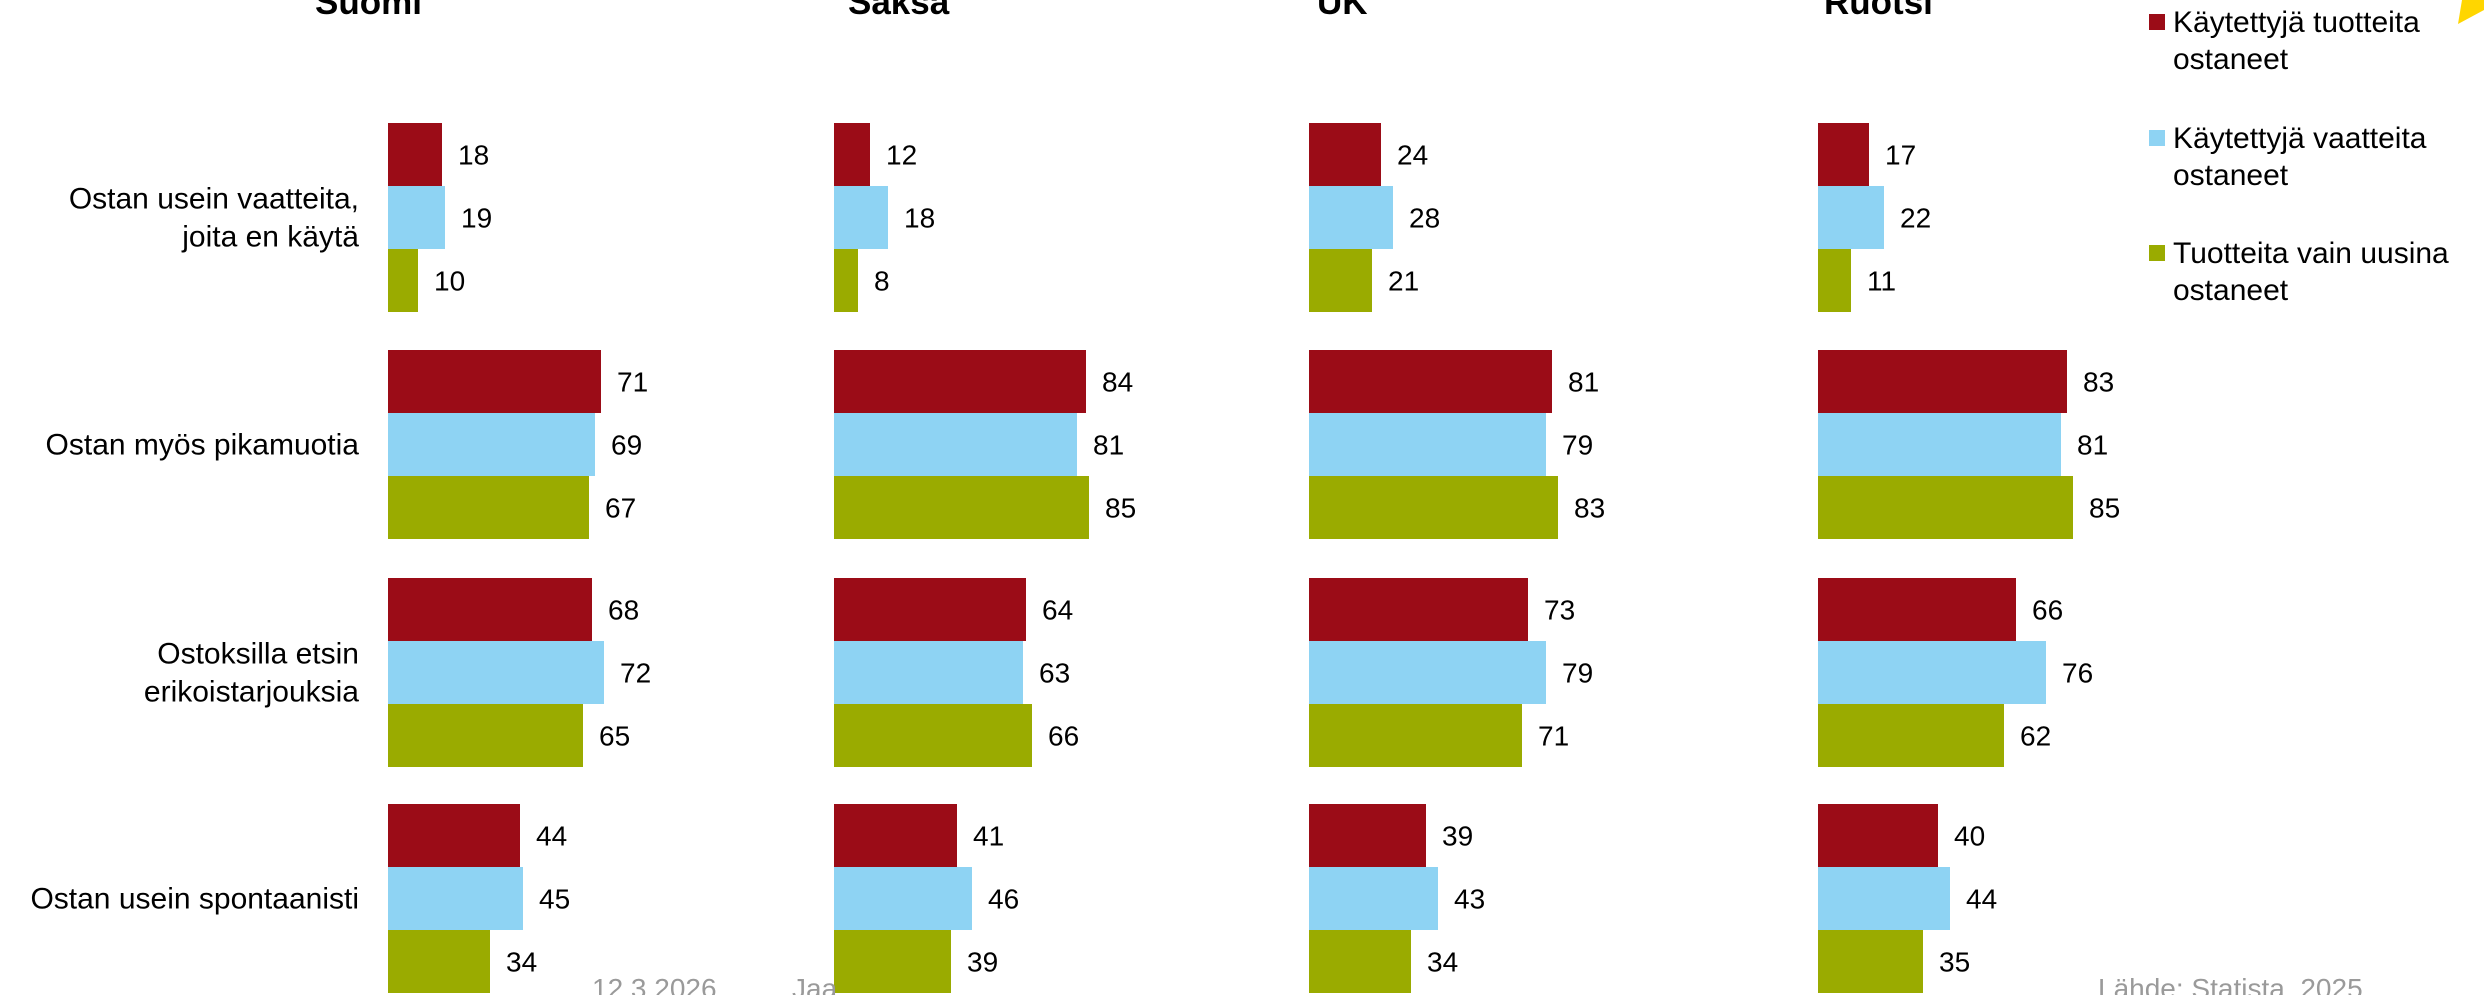 This screenshot has width=2484, height=995. Describe the element at coordinates (1057, 610) in the screenshot. I see `data-label: 64` at that location.